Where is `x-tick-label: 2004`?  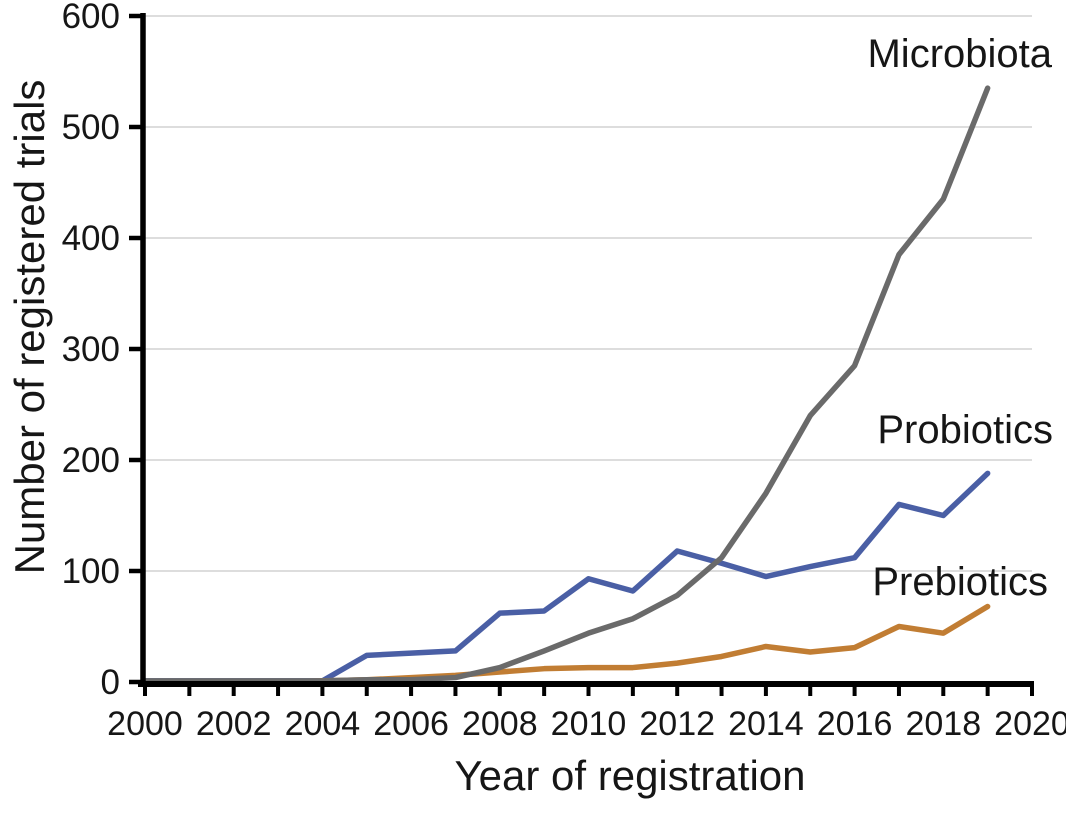
x-tick-label: 2004 is located at coordinates (323, 724).